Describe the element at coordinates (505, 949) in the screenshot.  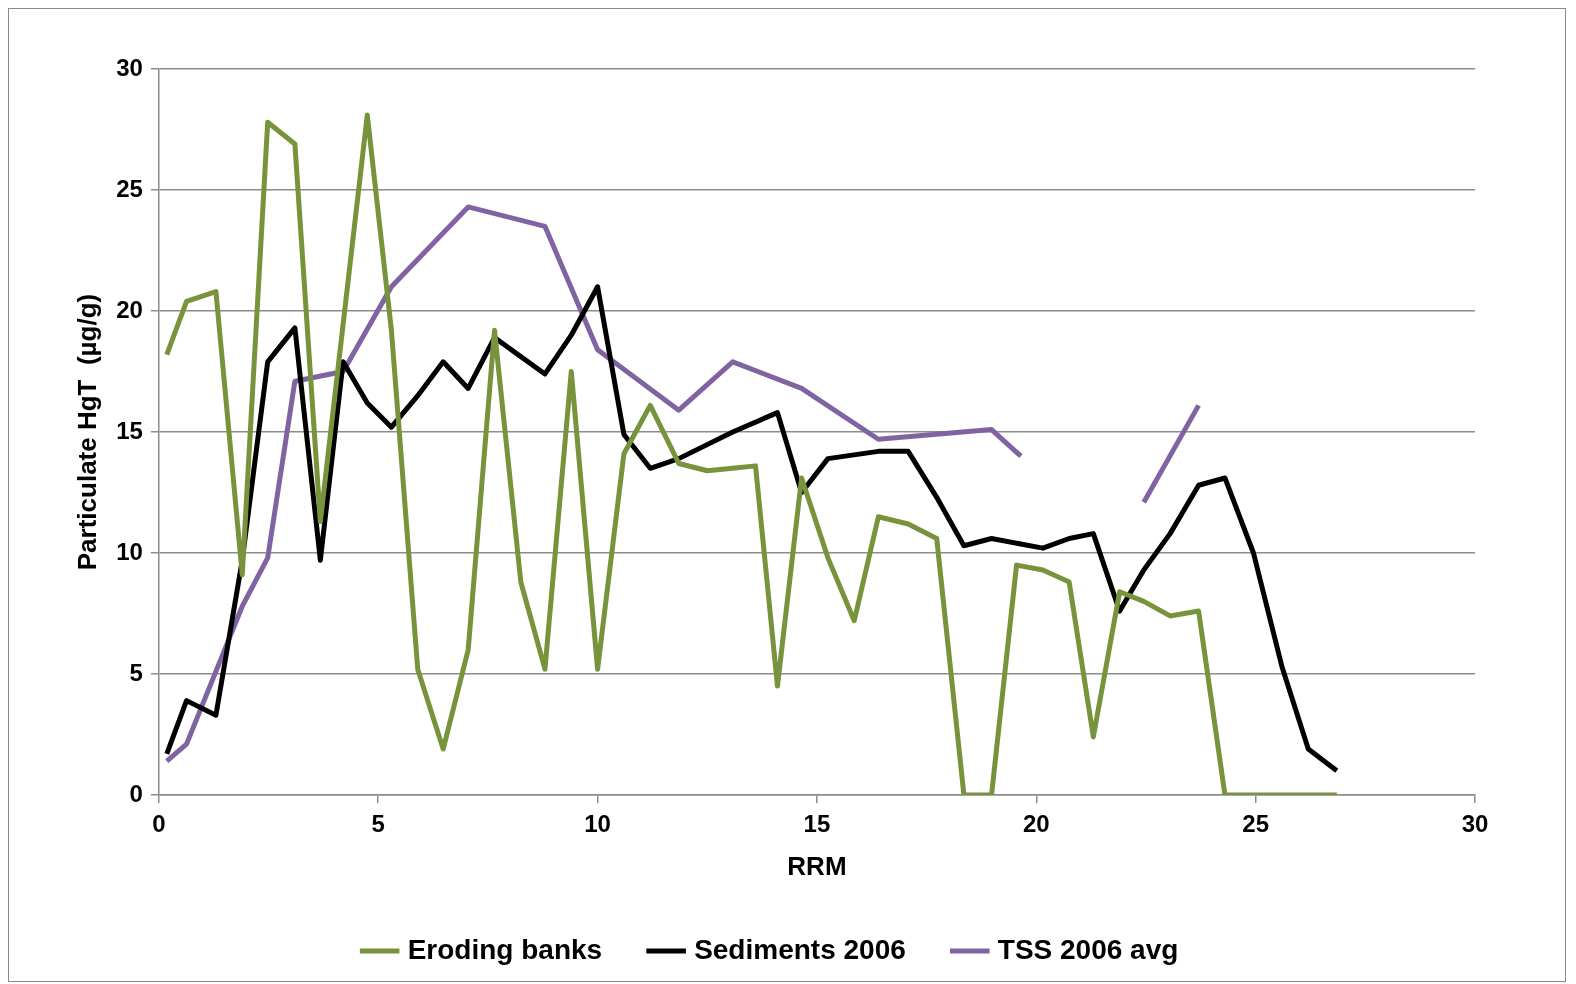
I see `legend-label: Eroding banks` at that location.